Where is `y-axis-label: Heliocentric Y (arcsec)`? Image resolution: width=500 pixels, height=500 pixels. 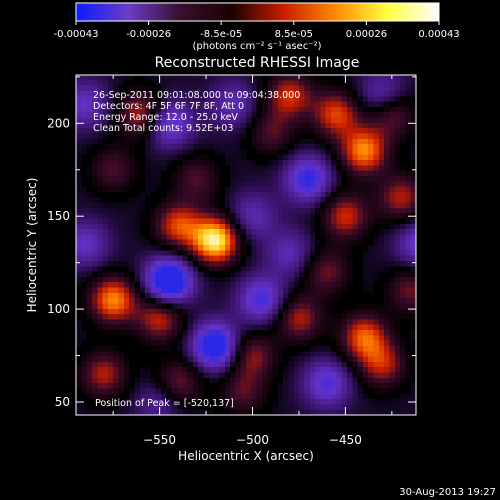 y-axis-label: Heliocentric Y (arcsec) is located at coordinates (32, 245).